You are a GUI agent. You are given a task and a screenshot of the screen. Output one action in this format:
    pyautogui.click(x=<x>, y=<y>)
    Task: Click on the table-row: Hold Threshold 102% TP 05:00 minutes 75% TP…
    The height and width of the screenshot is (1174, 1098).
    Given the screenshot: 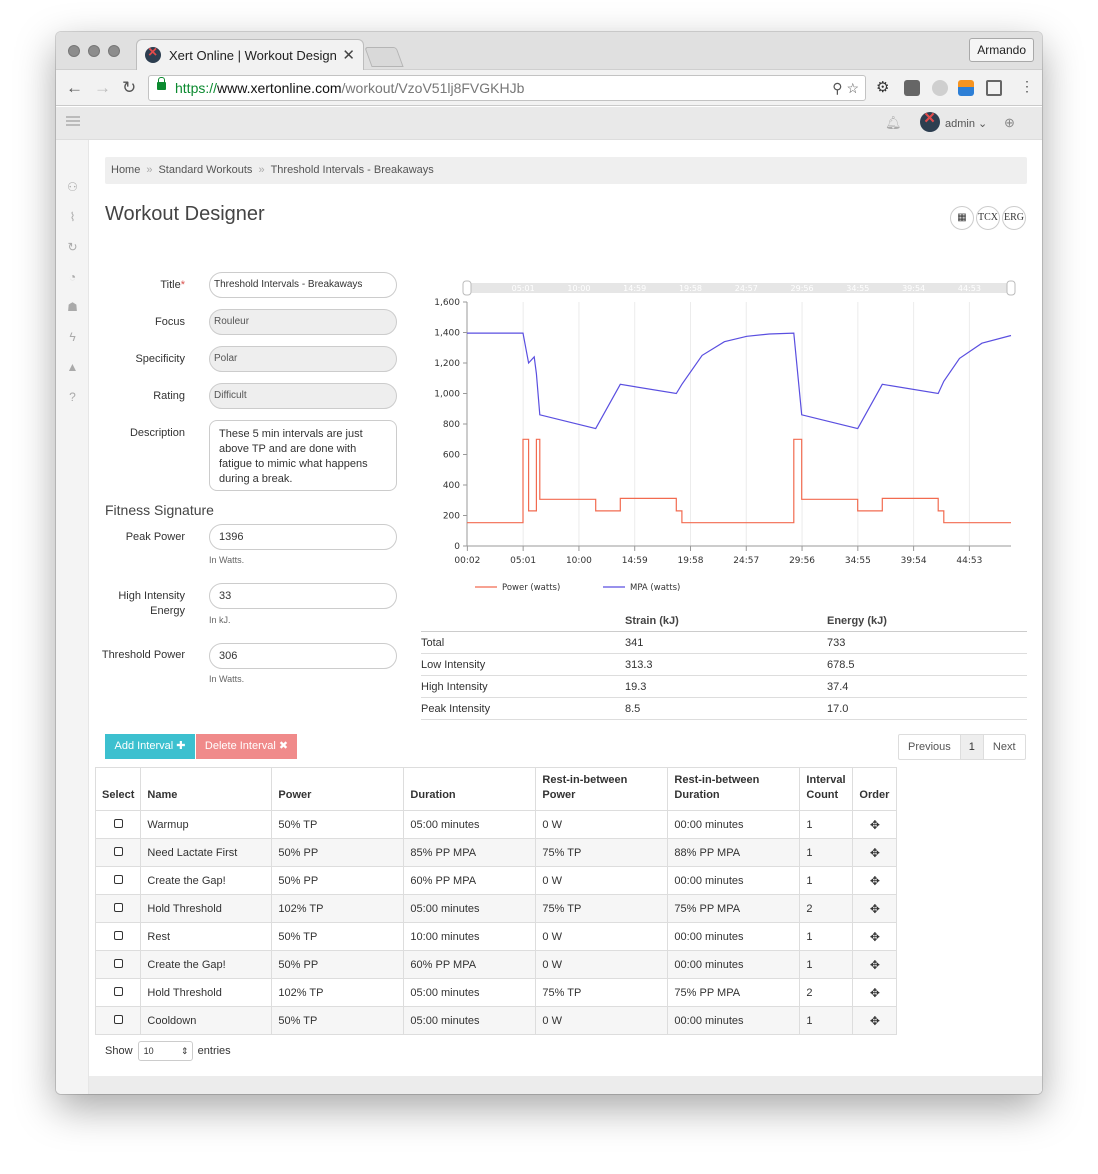 What is the action you would take?
    pyautogui.click(x=496, y=908)
    